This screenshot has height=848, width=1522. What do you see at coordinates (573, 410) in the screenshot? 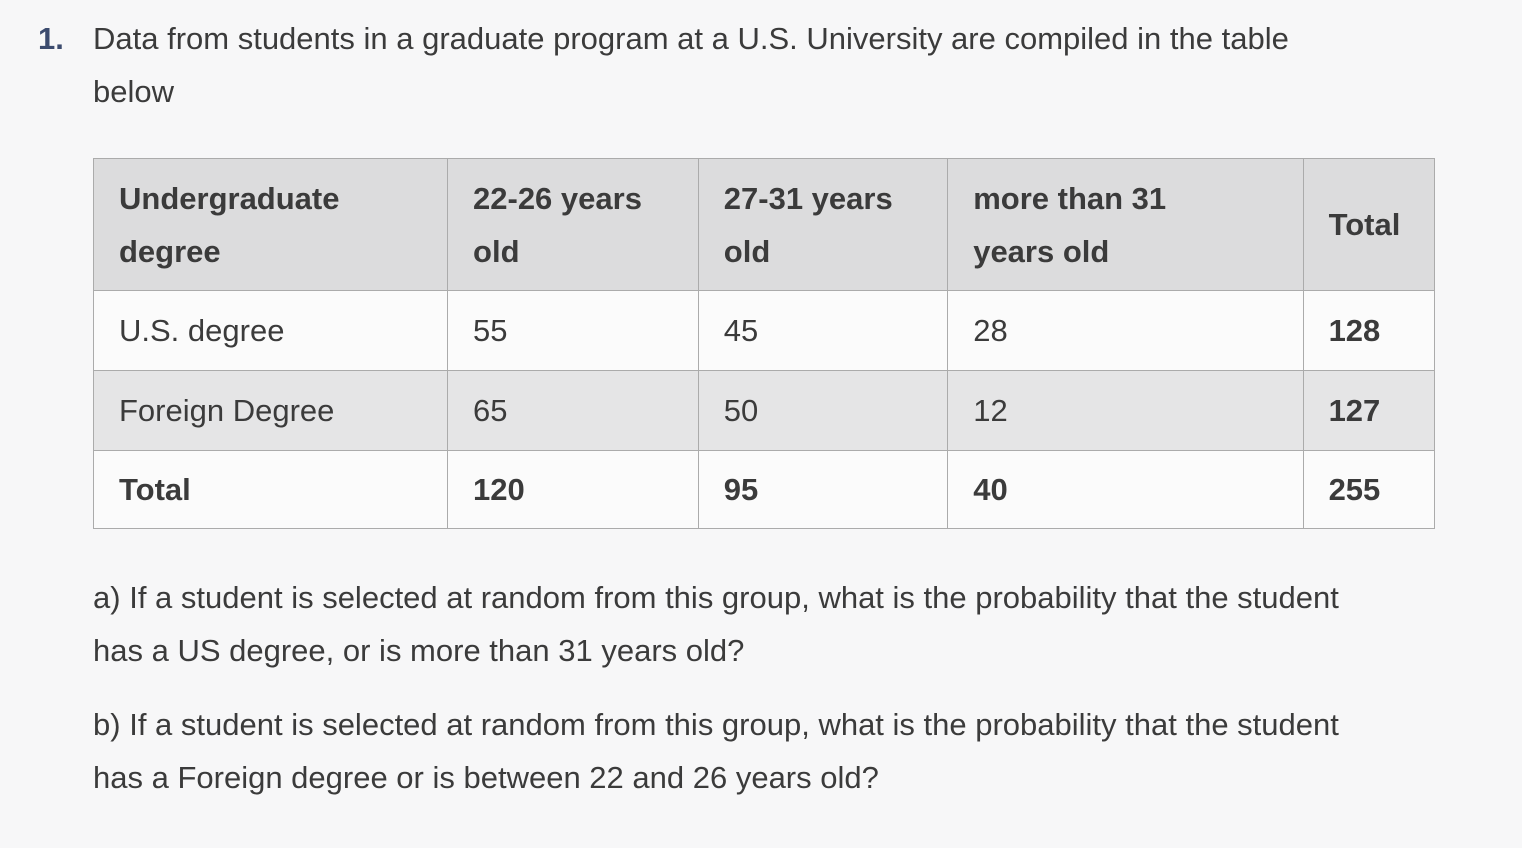
I see `table-cell: 65` at bounding box center [573, 410].